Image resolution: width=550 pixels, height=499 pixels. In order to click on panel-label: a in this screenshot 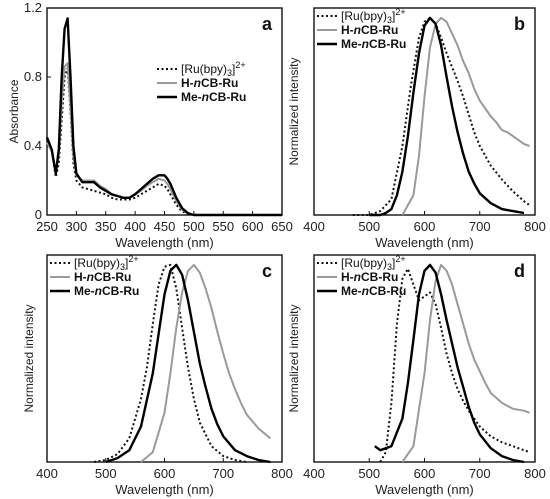, I will do `click(267, 24)`.